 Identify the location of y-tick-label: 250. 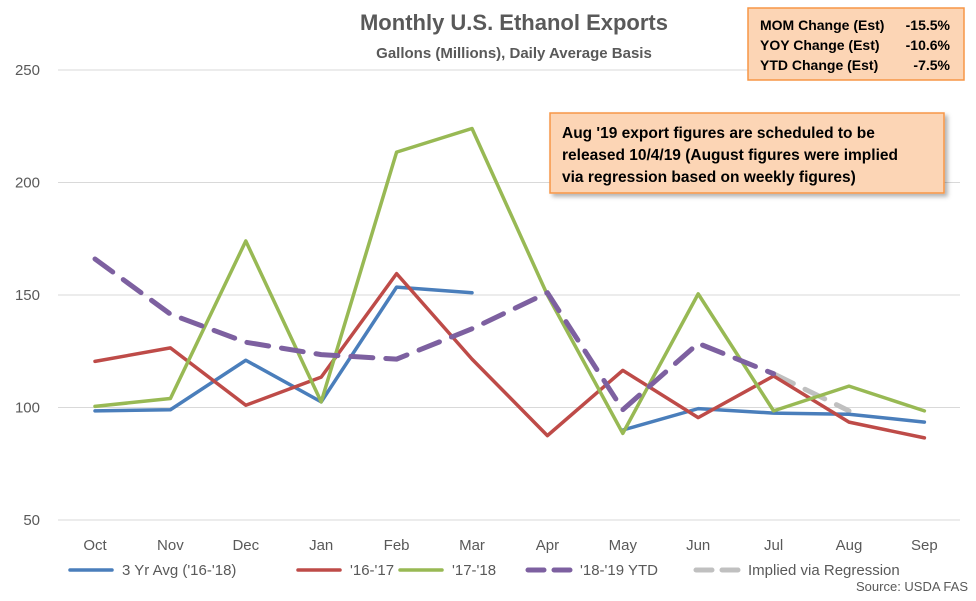
(27, 70).